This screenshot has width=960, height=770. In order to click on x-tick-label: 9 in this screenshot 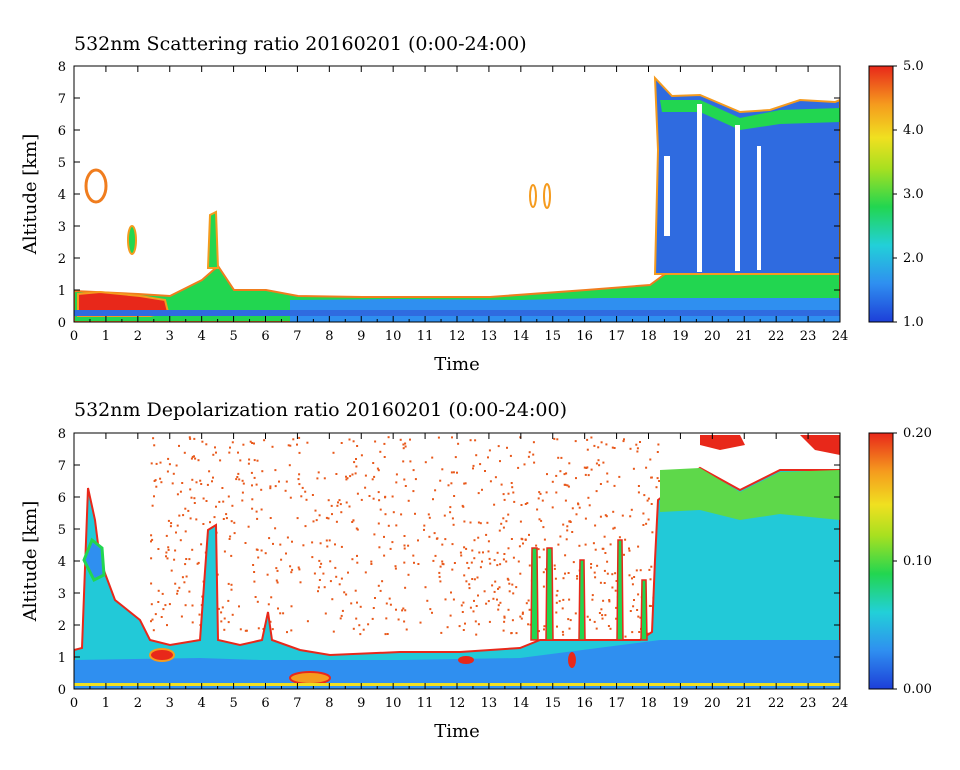, I will do `click(361, 336)`.